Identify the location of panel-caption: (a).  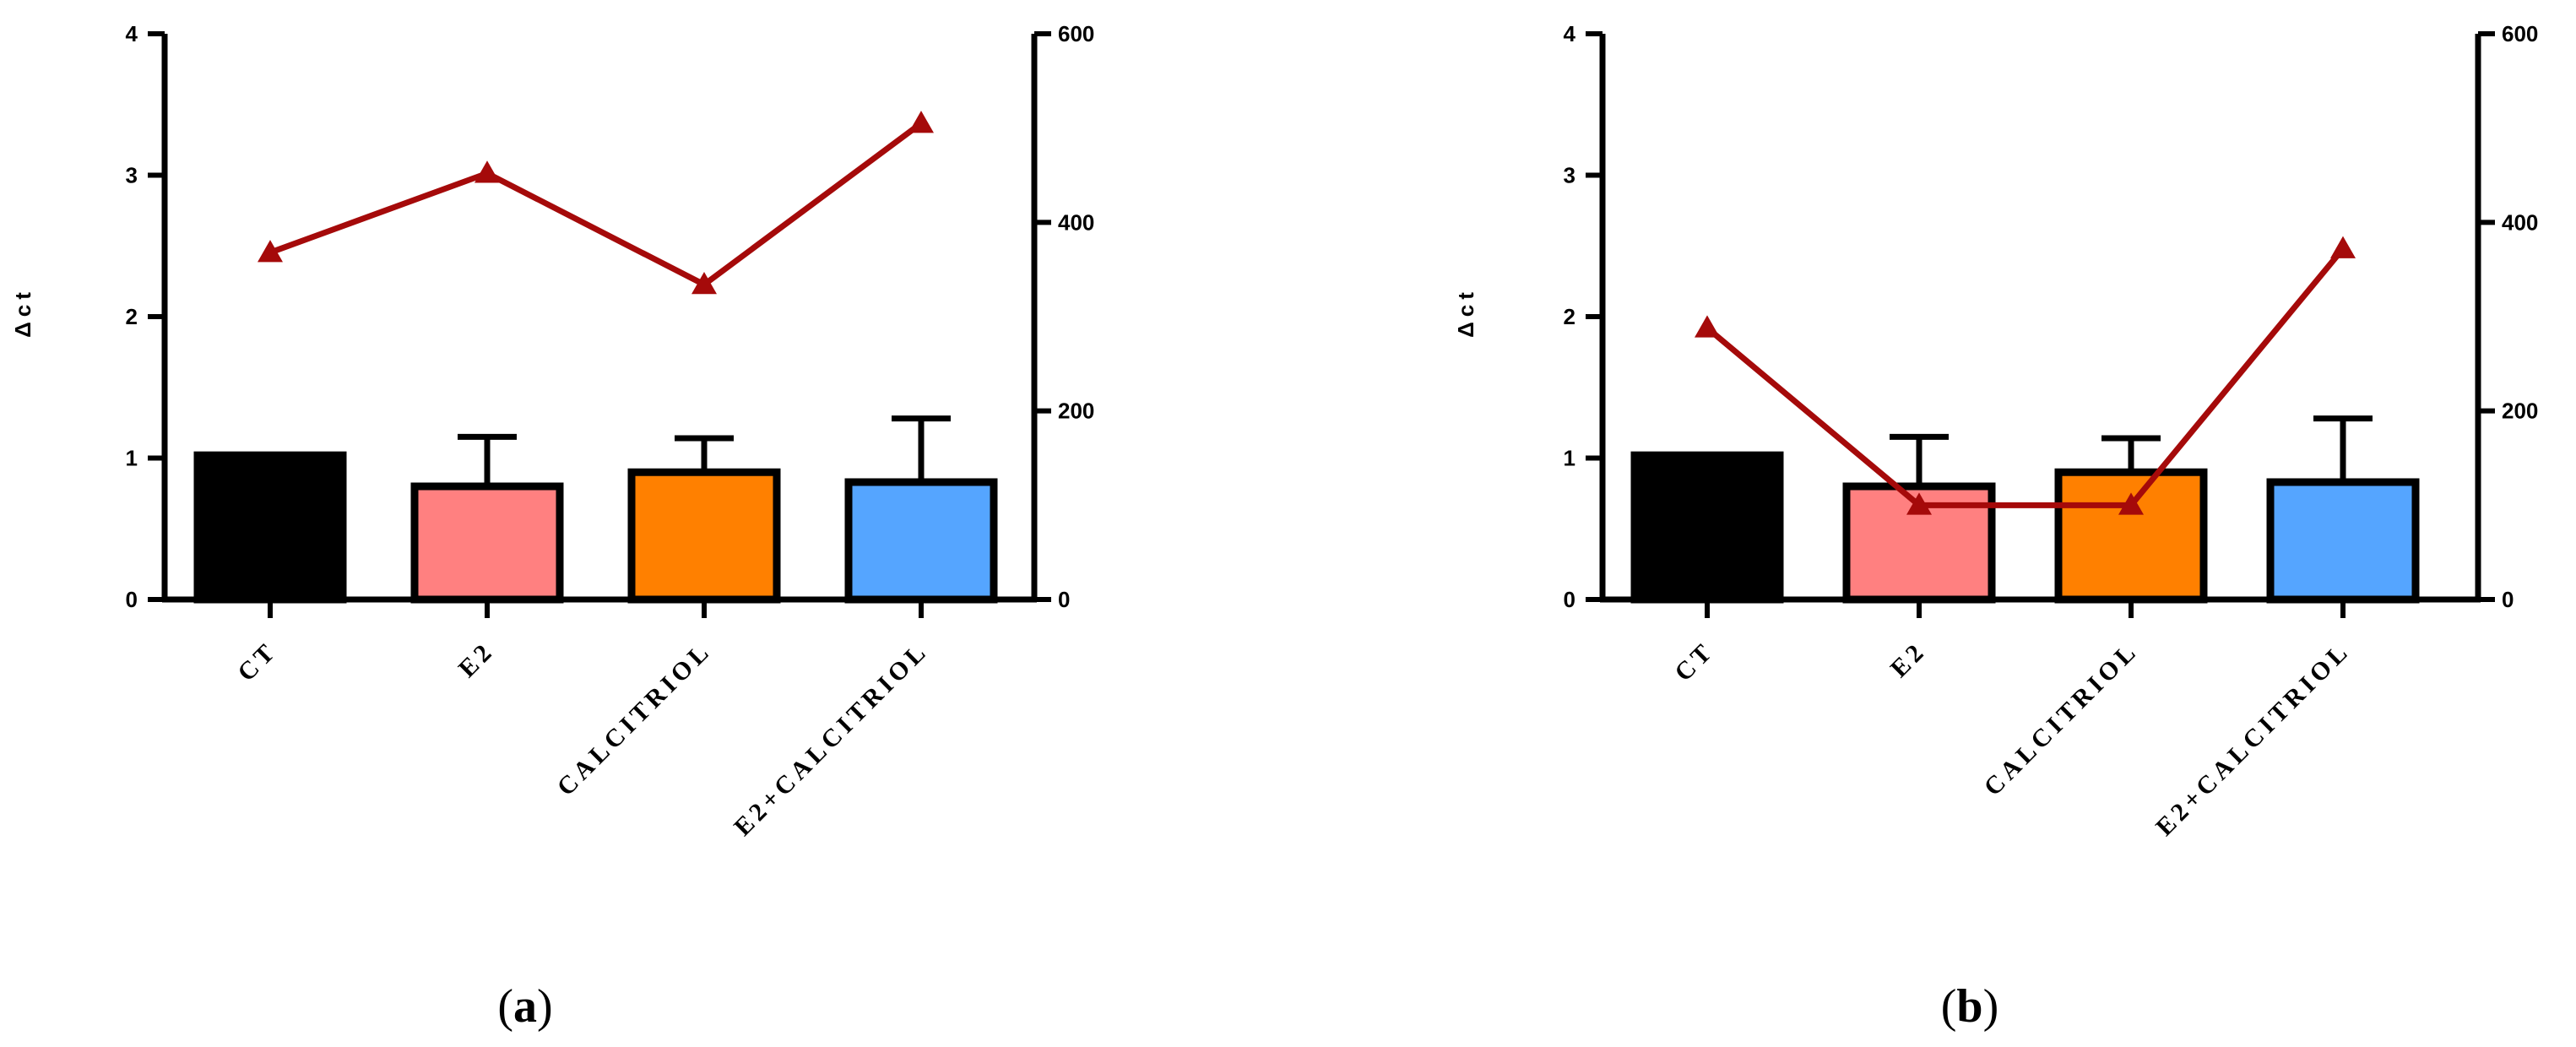
(524, 1006).